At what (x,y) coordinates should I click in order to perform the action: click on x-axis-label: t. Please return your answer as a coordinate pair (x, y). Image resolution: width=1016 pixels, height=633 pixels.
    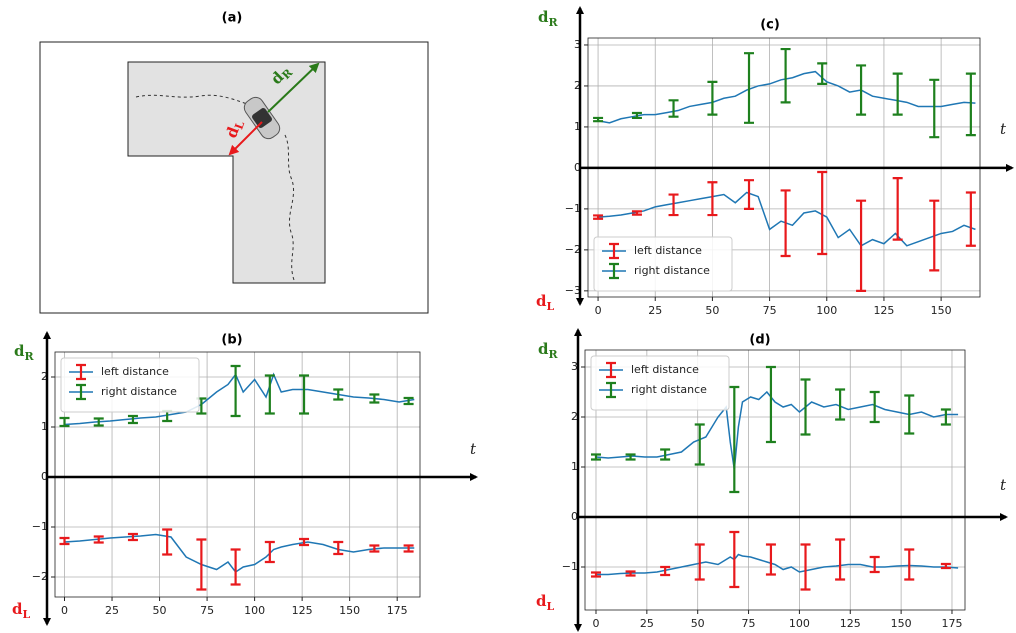
    Looking at the image, I should click on (1003, 129).